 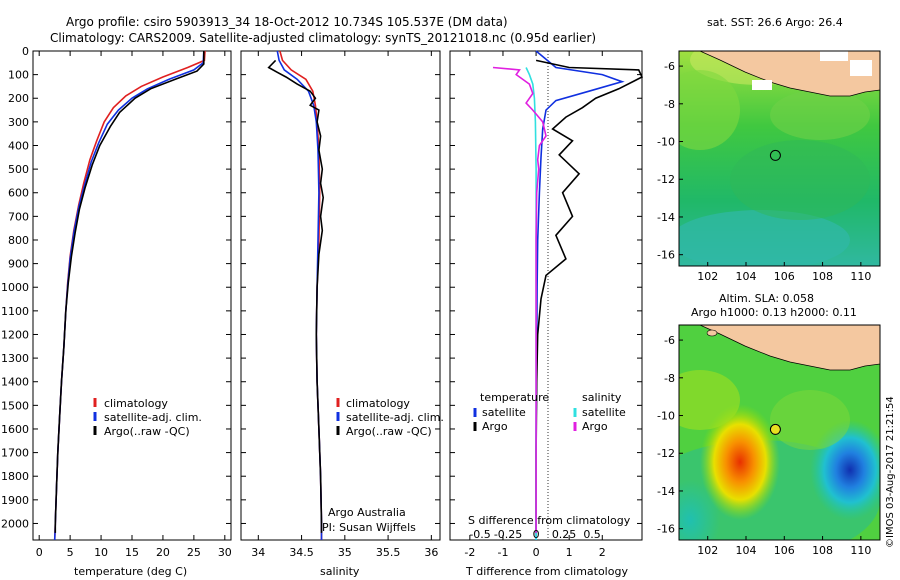 What do you see at coordinates (549, 520) in the screenshot?
I see `diff-xlabel-top: S difference from climatology` at bounding box center [549, 520].